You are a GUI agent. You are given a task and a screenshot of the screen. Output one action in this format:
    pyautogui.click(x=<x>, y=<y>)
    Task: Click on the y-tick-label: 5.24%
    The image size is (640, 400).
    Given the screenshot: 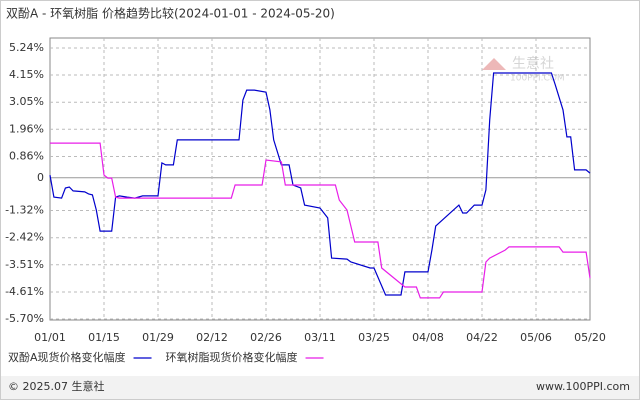 What is the action you would take?
    pyautogui.click(x=26, y=47)
    